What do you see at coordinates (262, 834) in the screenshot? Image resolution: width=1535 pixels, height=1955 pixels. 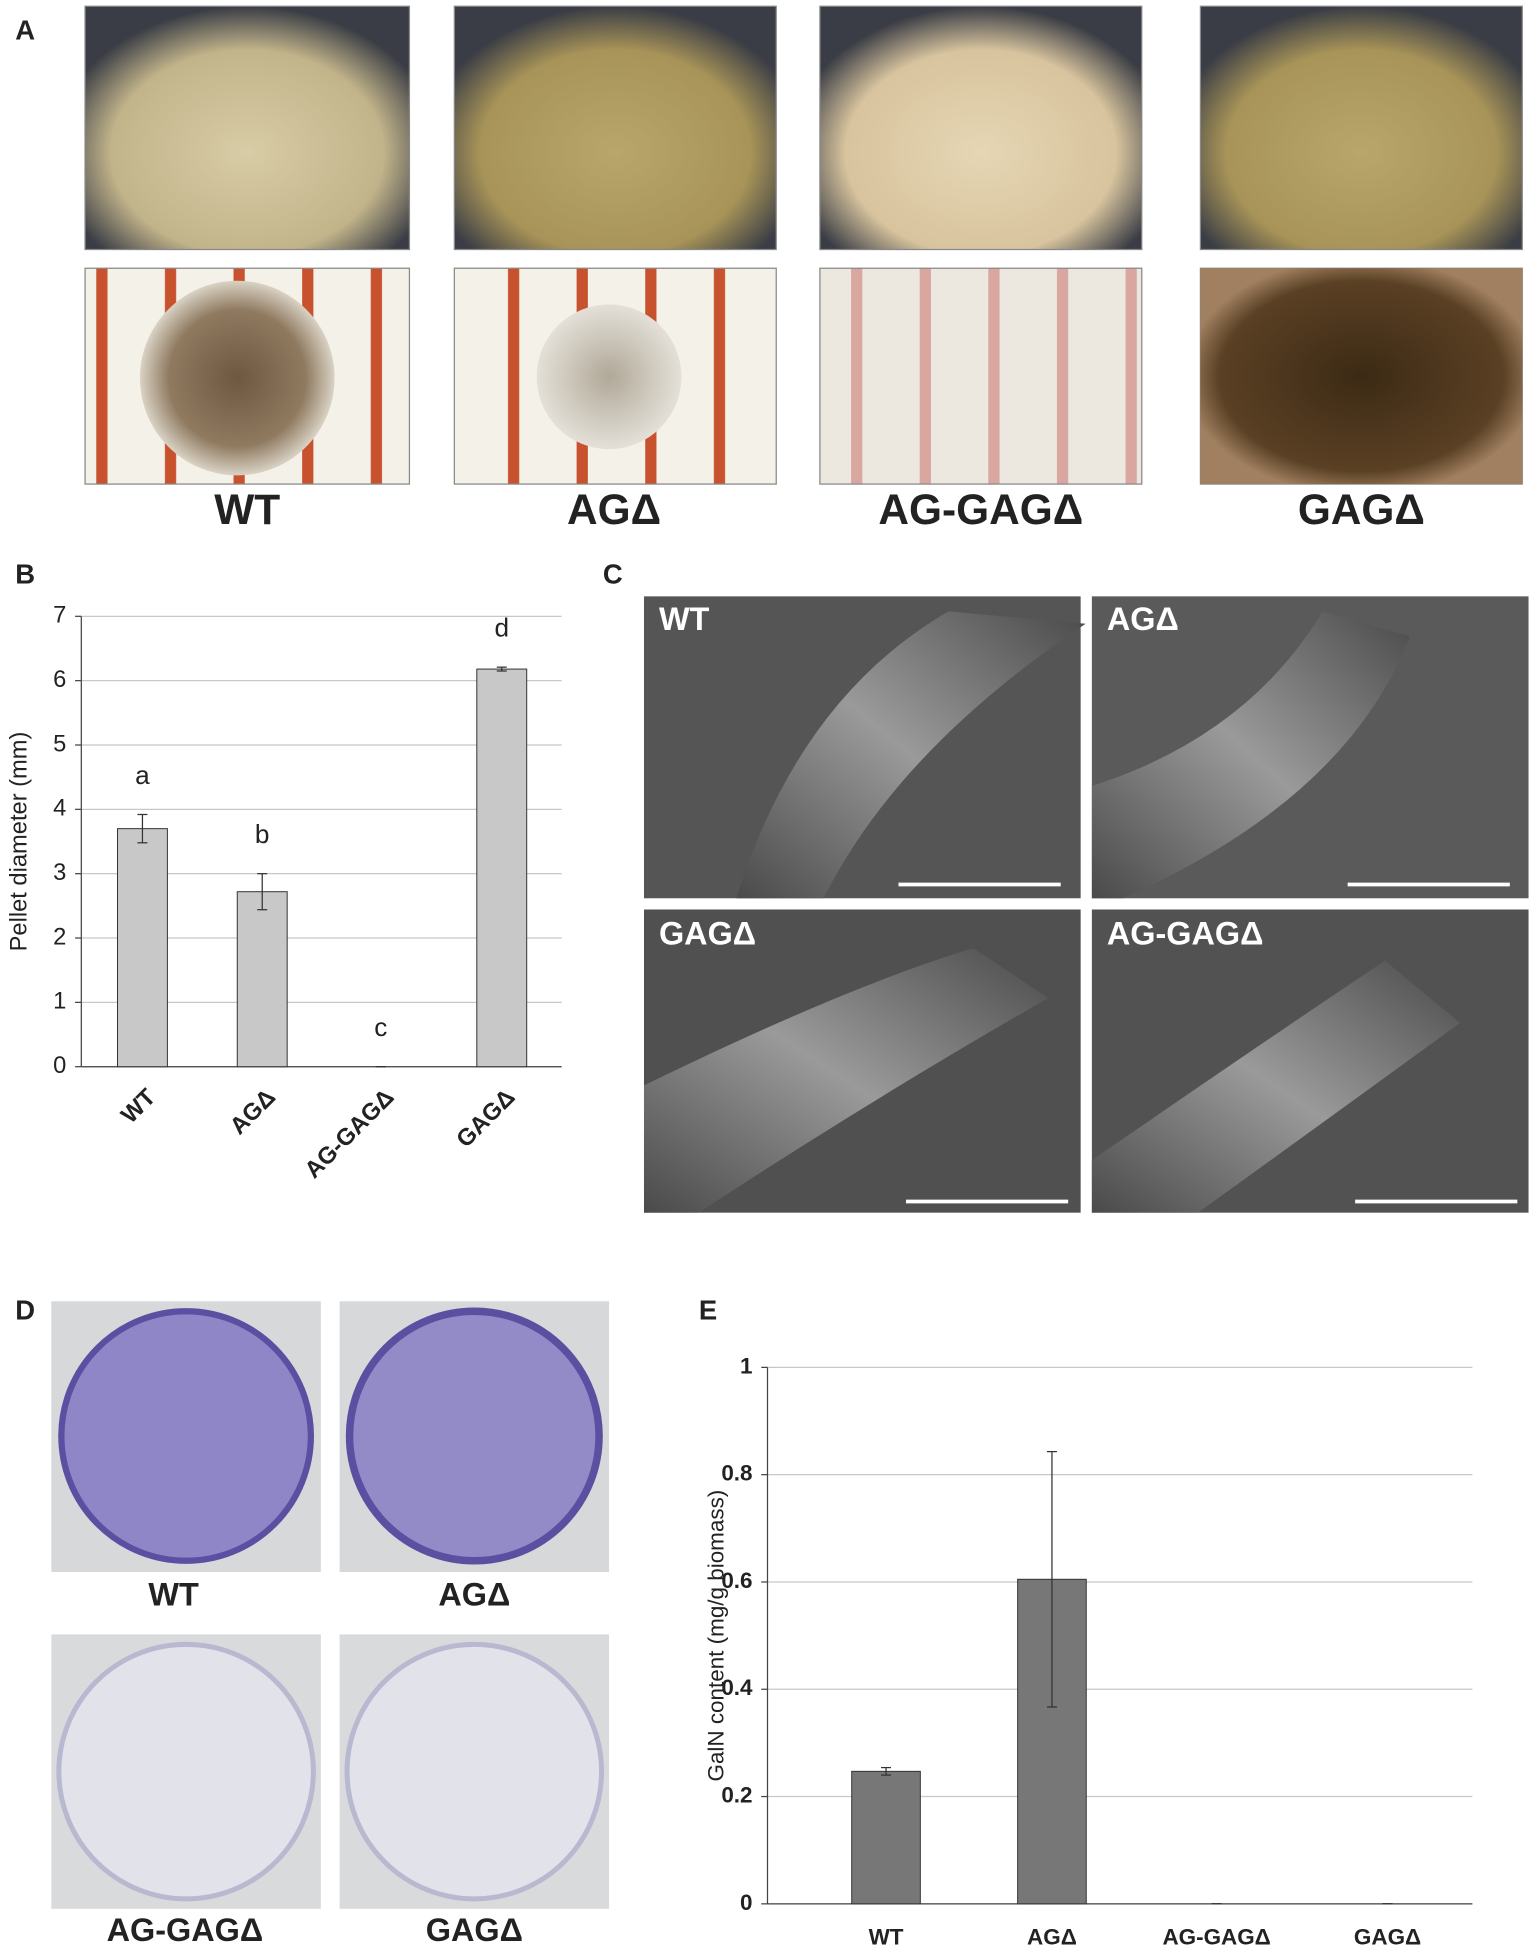 I see `annotation: b` at bounding box center [262, 834].